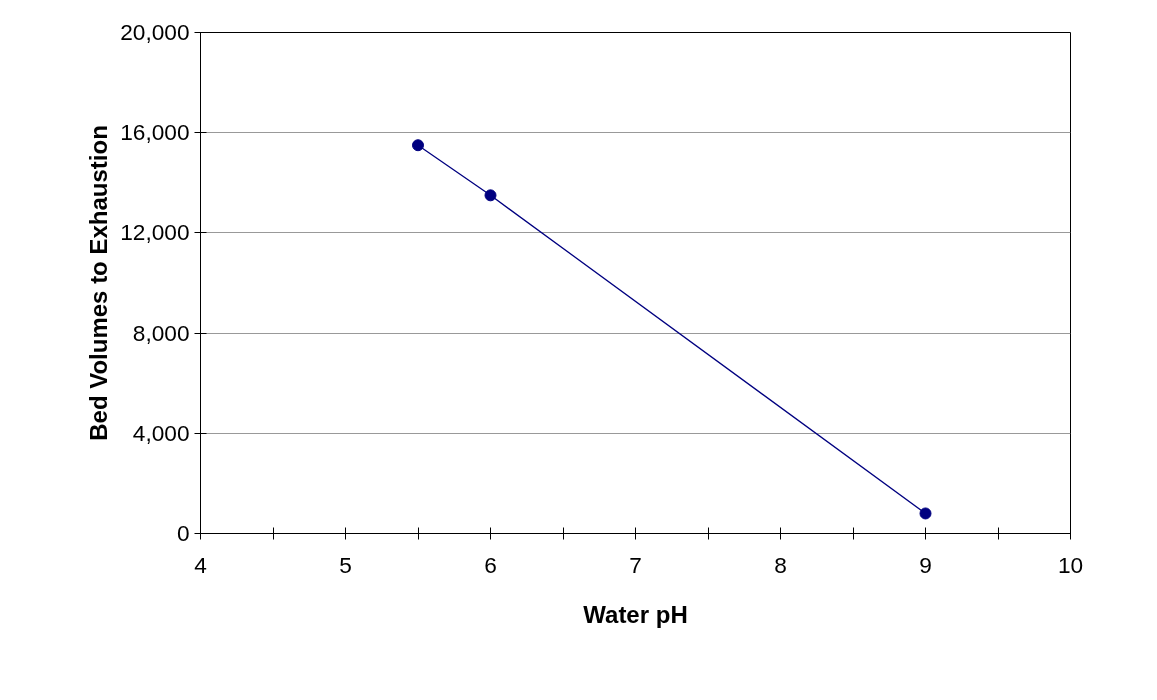  Describe the element at coordinates (490, 564) in the screenshot. I see `x-tick-label: 6` at that location.